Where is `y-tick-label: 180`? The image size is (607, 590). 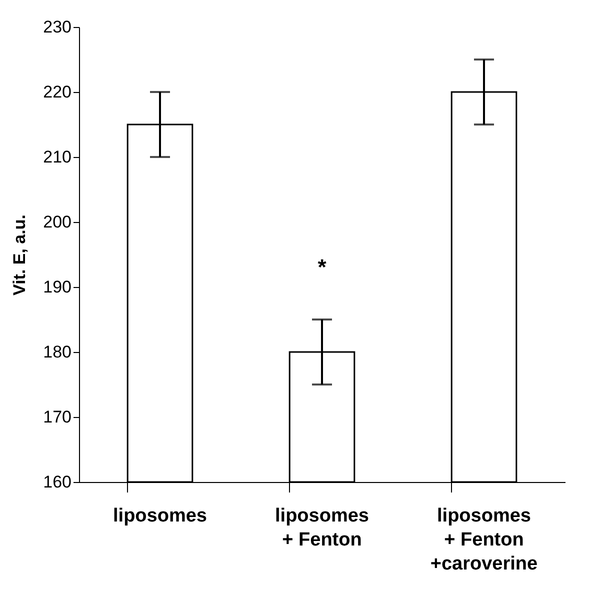
y-tick-label: 180 is located at coordinates (57, 352).